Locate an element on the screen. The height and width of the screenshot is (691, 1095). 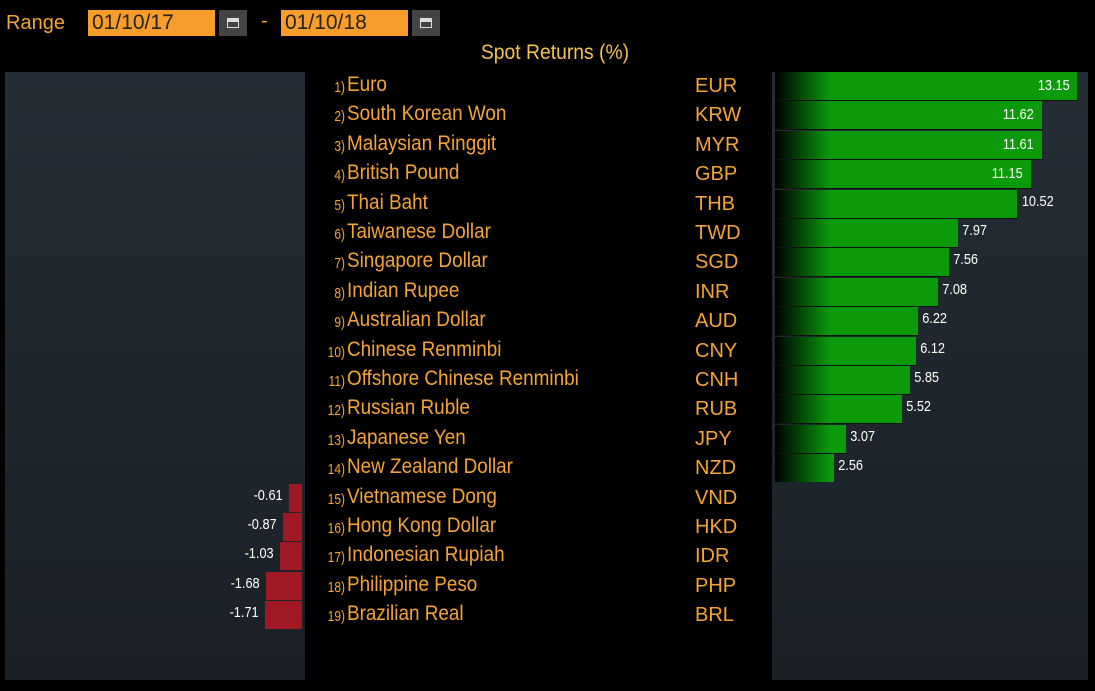
value-label: -1.71 is located at coordinates (244, 613).